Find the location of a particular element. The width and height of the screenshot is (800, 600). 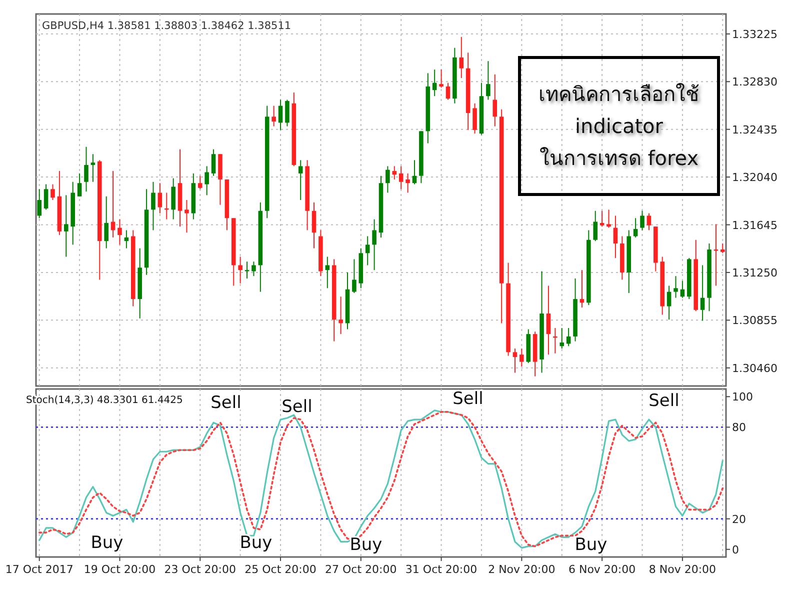

x-tick-label: 27 Oct 20:00 is located at coordinates (361, 569).